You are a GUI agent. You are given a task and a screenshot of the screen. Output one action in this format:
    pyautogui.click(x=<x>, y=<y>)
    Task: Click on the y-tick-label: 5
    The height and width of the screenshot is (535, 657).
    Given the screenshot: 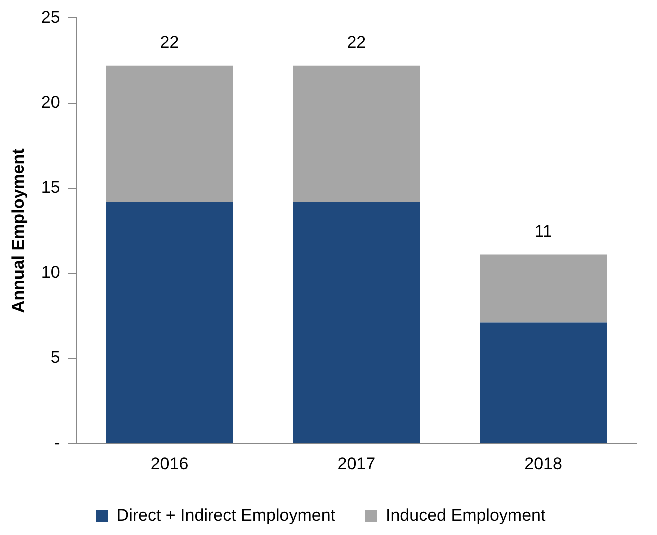 What is the action you would take?
    pyautogui.click(x=55, y=358)
    